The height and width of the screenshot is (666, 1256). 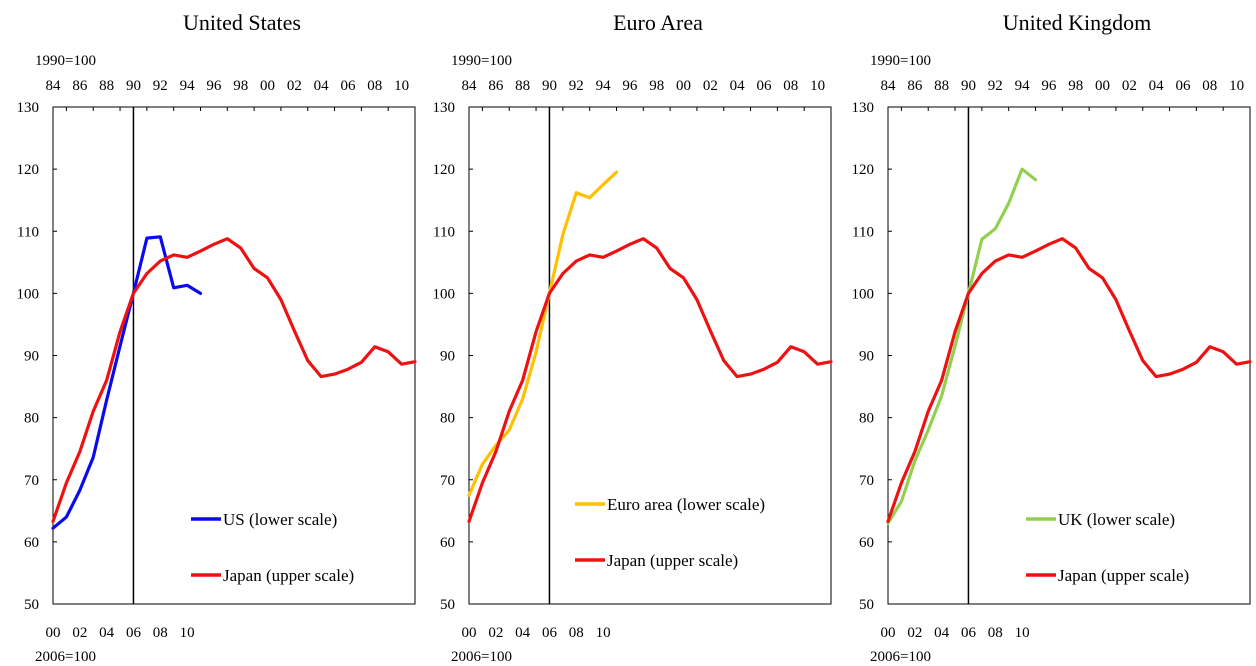 I want to click on panel-title: United States, so click(x=242, y=22).